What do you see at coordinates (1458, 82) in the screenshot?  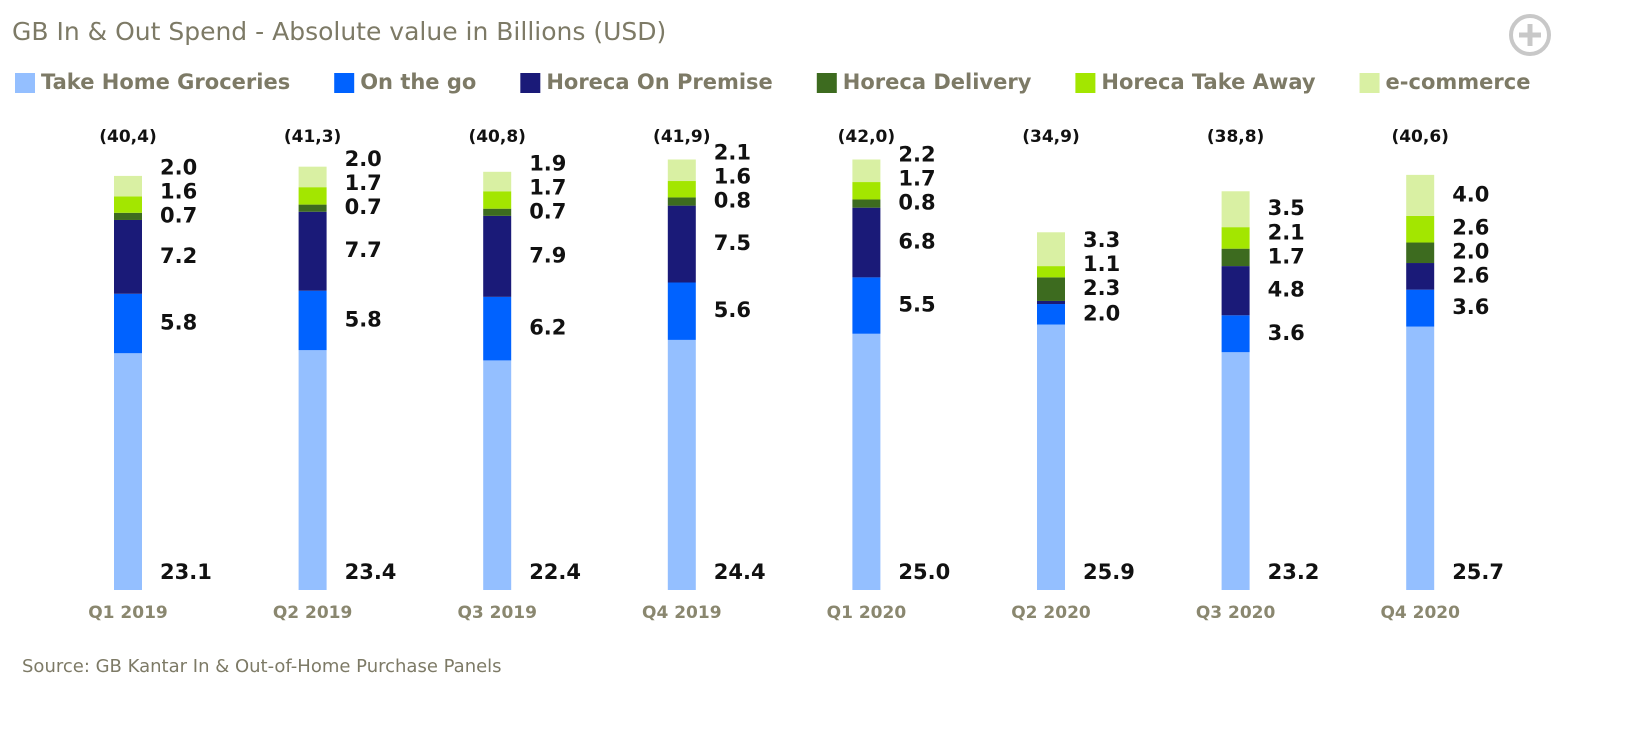 I see `legend-label: e-commerce` at bounding box center [1458, 82].